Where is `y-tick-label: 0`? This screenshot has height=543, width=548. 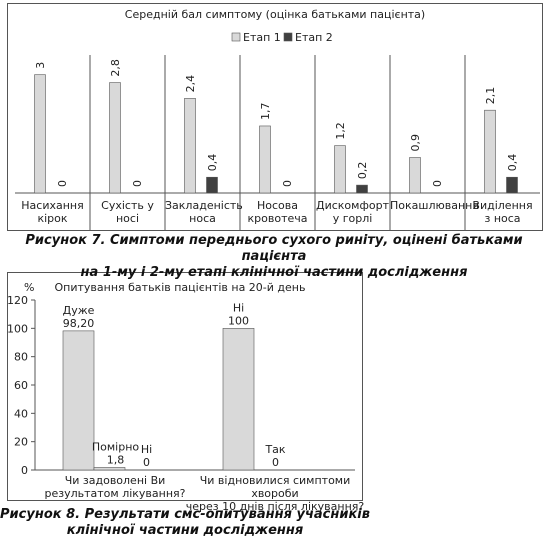 y-tick-label: 0 is located at coordinates (24, 470).